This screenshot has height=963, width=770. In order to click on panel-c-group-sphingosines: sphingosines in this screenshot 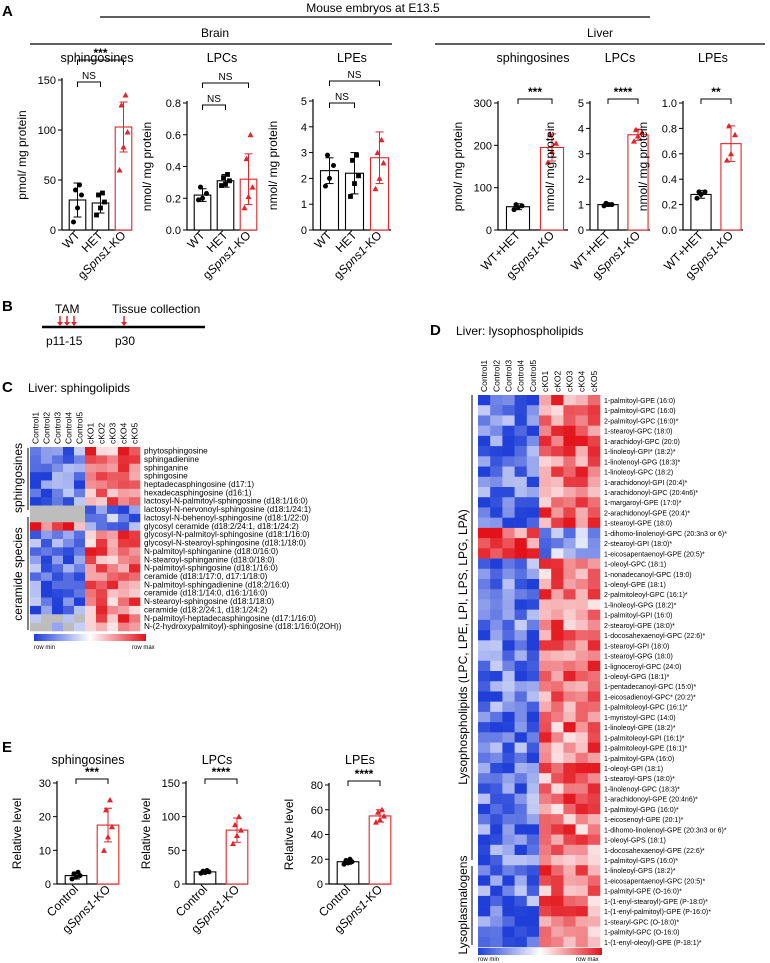, I will do `click(18, 478)`.